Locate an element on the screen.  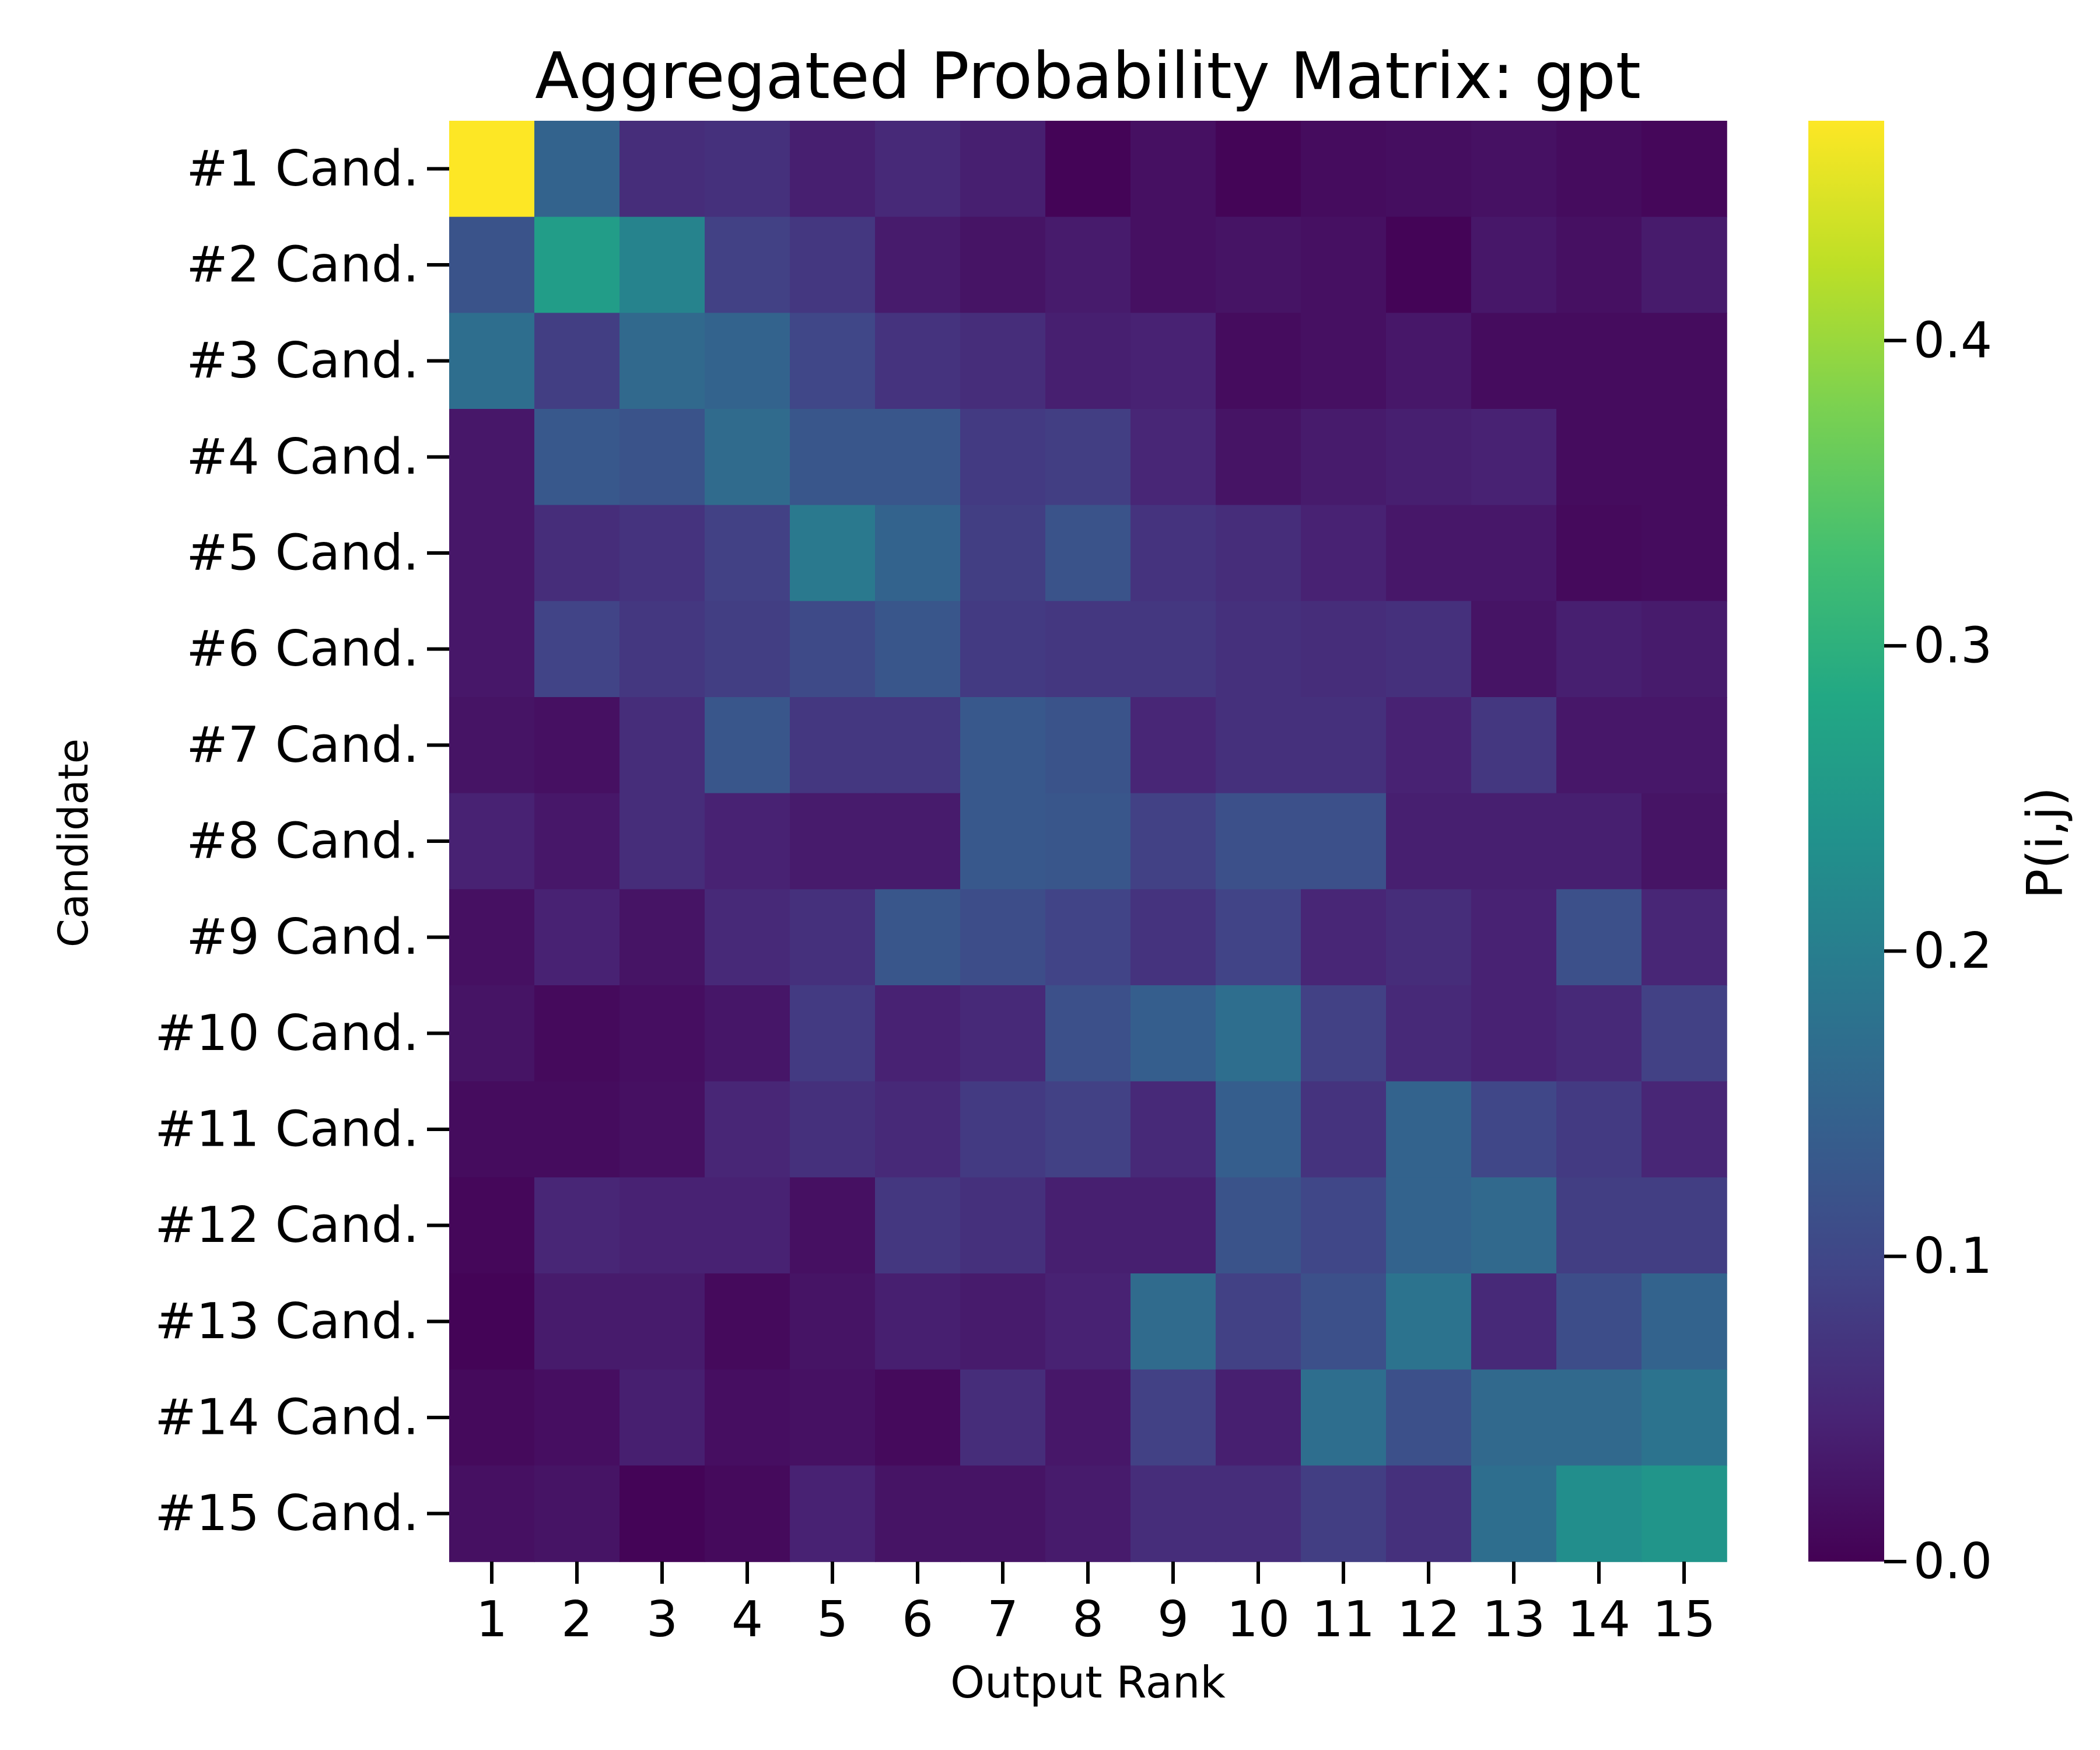
x-tick-label: 10 is located at coordinates (1258, 1619).